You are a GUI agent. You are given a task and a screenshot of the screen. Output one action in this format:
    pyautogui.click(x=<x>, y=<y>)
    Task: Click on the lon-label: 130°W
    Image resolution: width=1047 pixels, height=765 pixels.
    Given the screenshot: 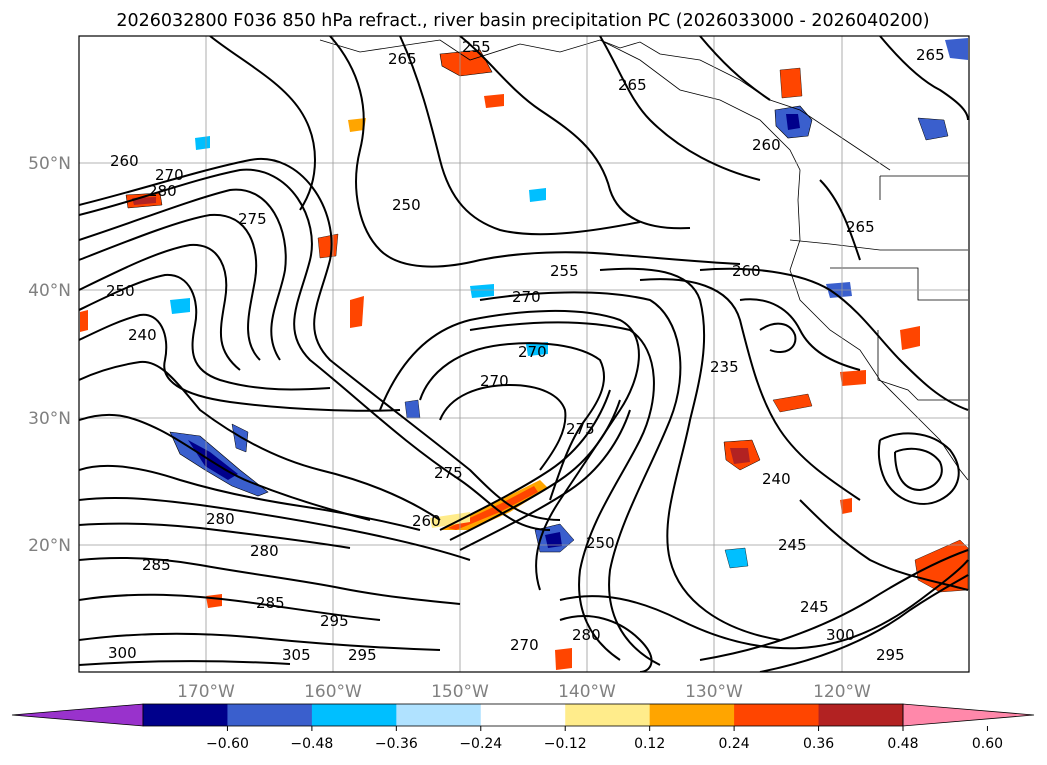 What is the action you would take?
    pyautogui.click(x=714, y=692)
    